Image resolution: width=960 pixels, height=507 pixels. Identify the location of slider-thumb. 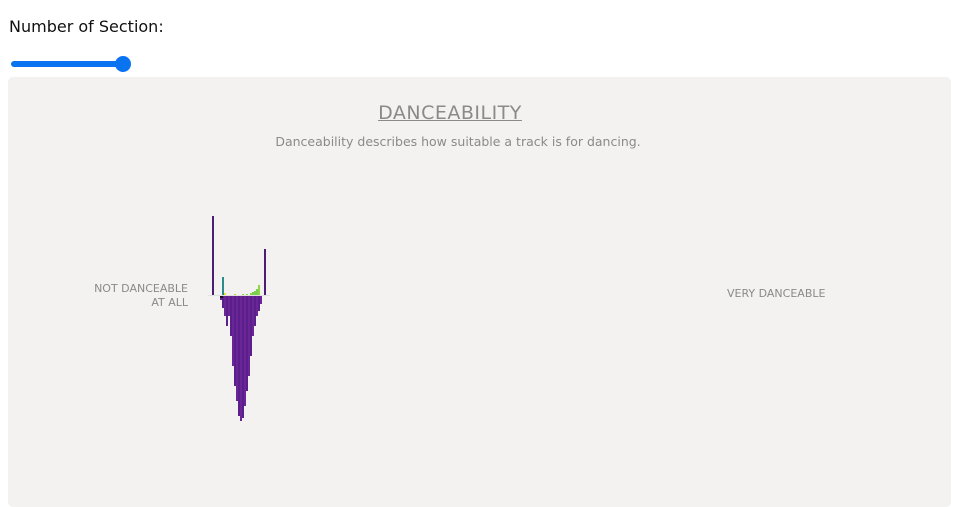
(123, 64).